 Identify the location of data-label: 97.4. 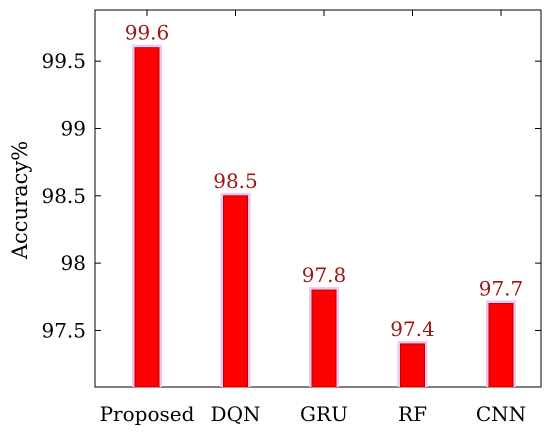
(412, 329).